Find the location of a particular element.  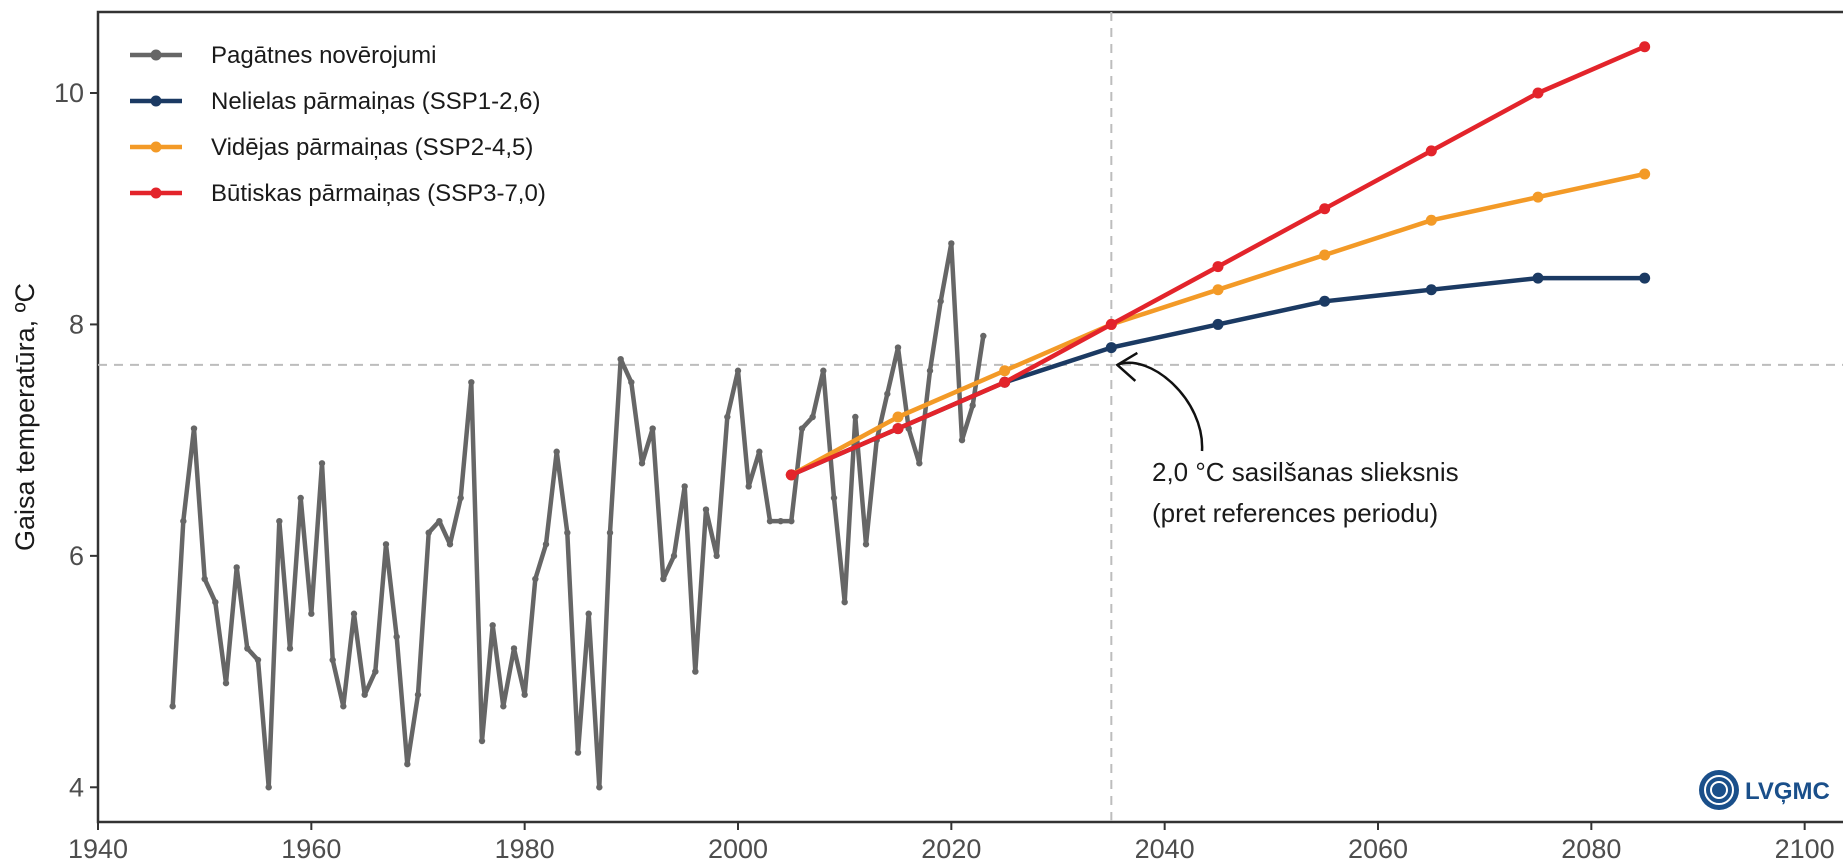

x-tick-label: 2000 is located at coordinates (738, 848).